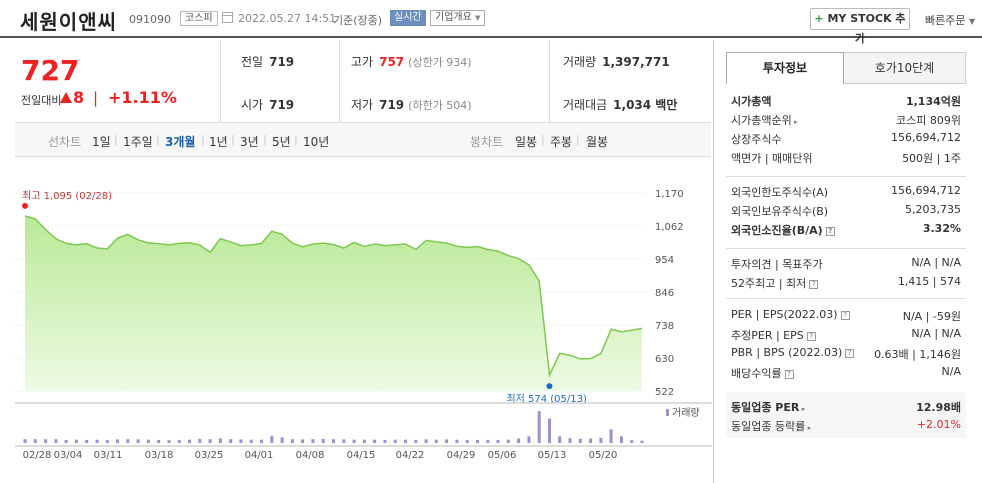 The image size is (982, 483). I want to click on info-row-value: N/A | N/A, so click(936, 333).